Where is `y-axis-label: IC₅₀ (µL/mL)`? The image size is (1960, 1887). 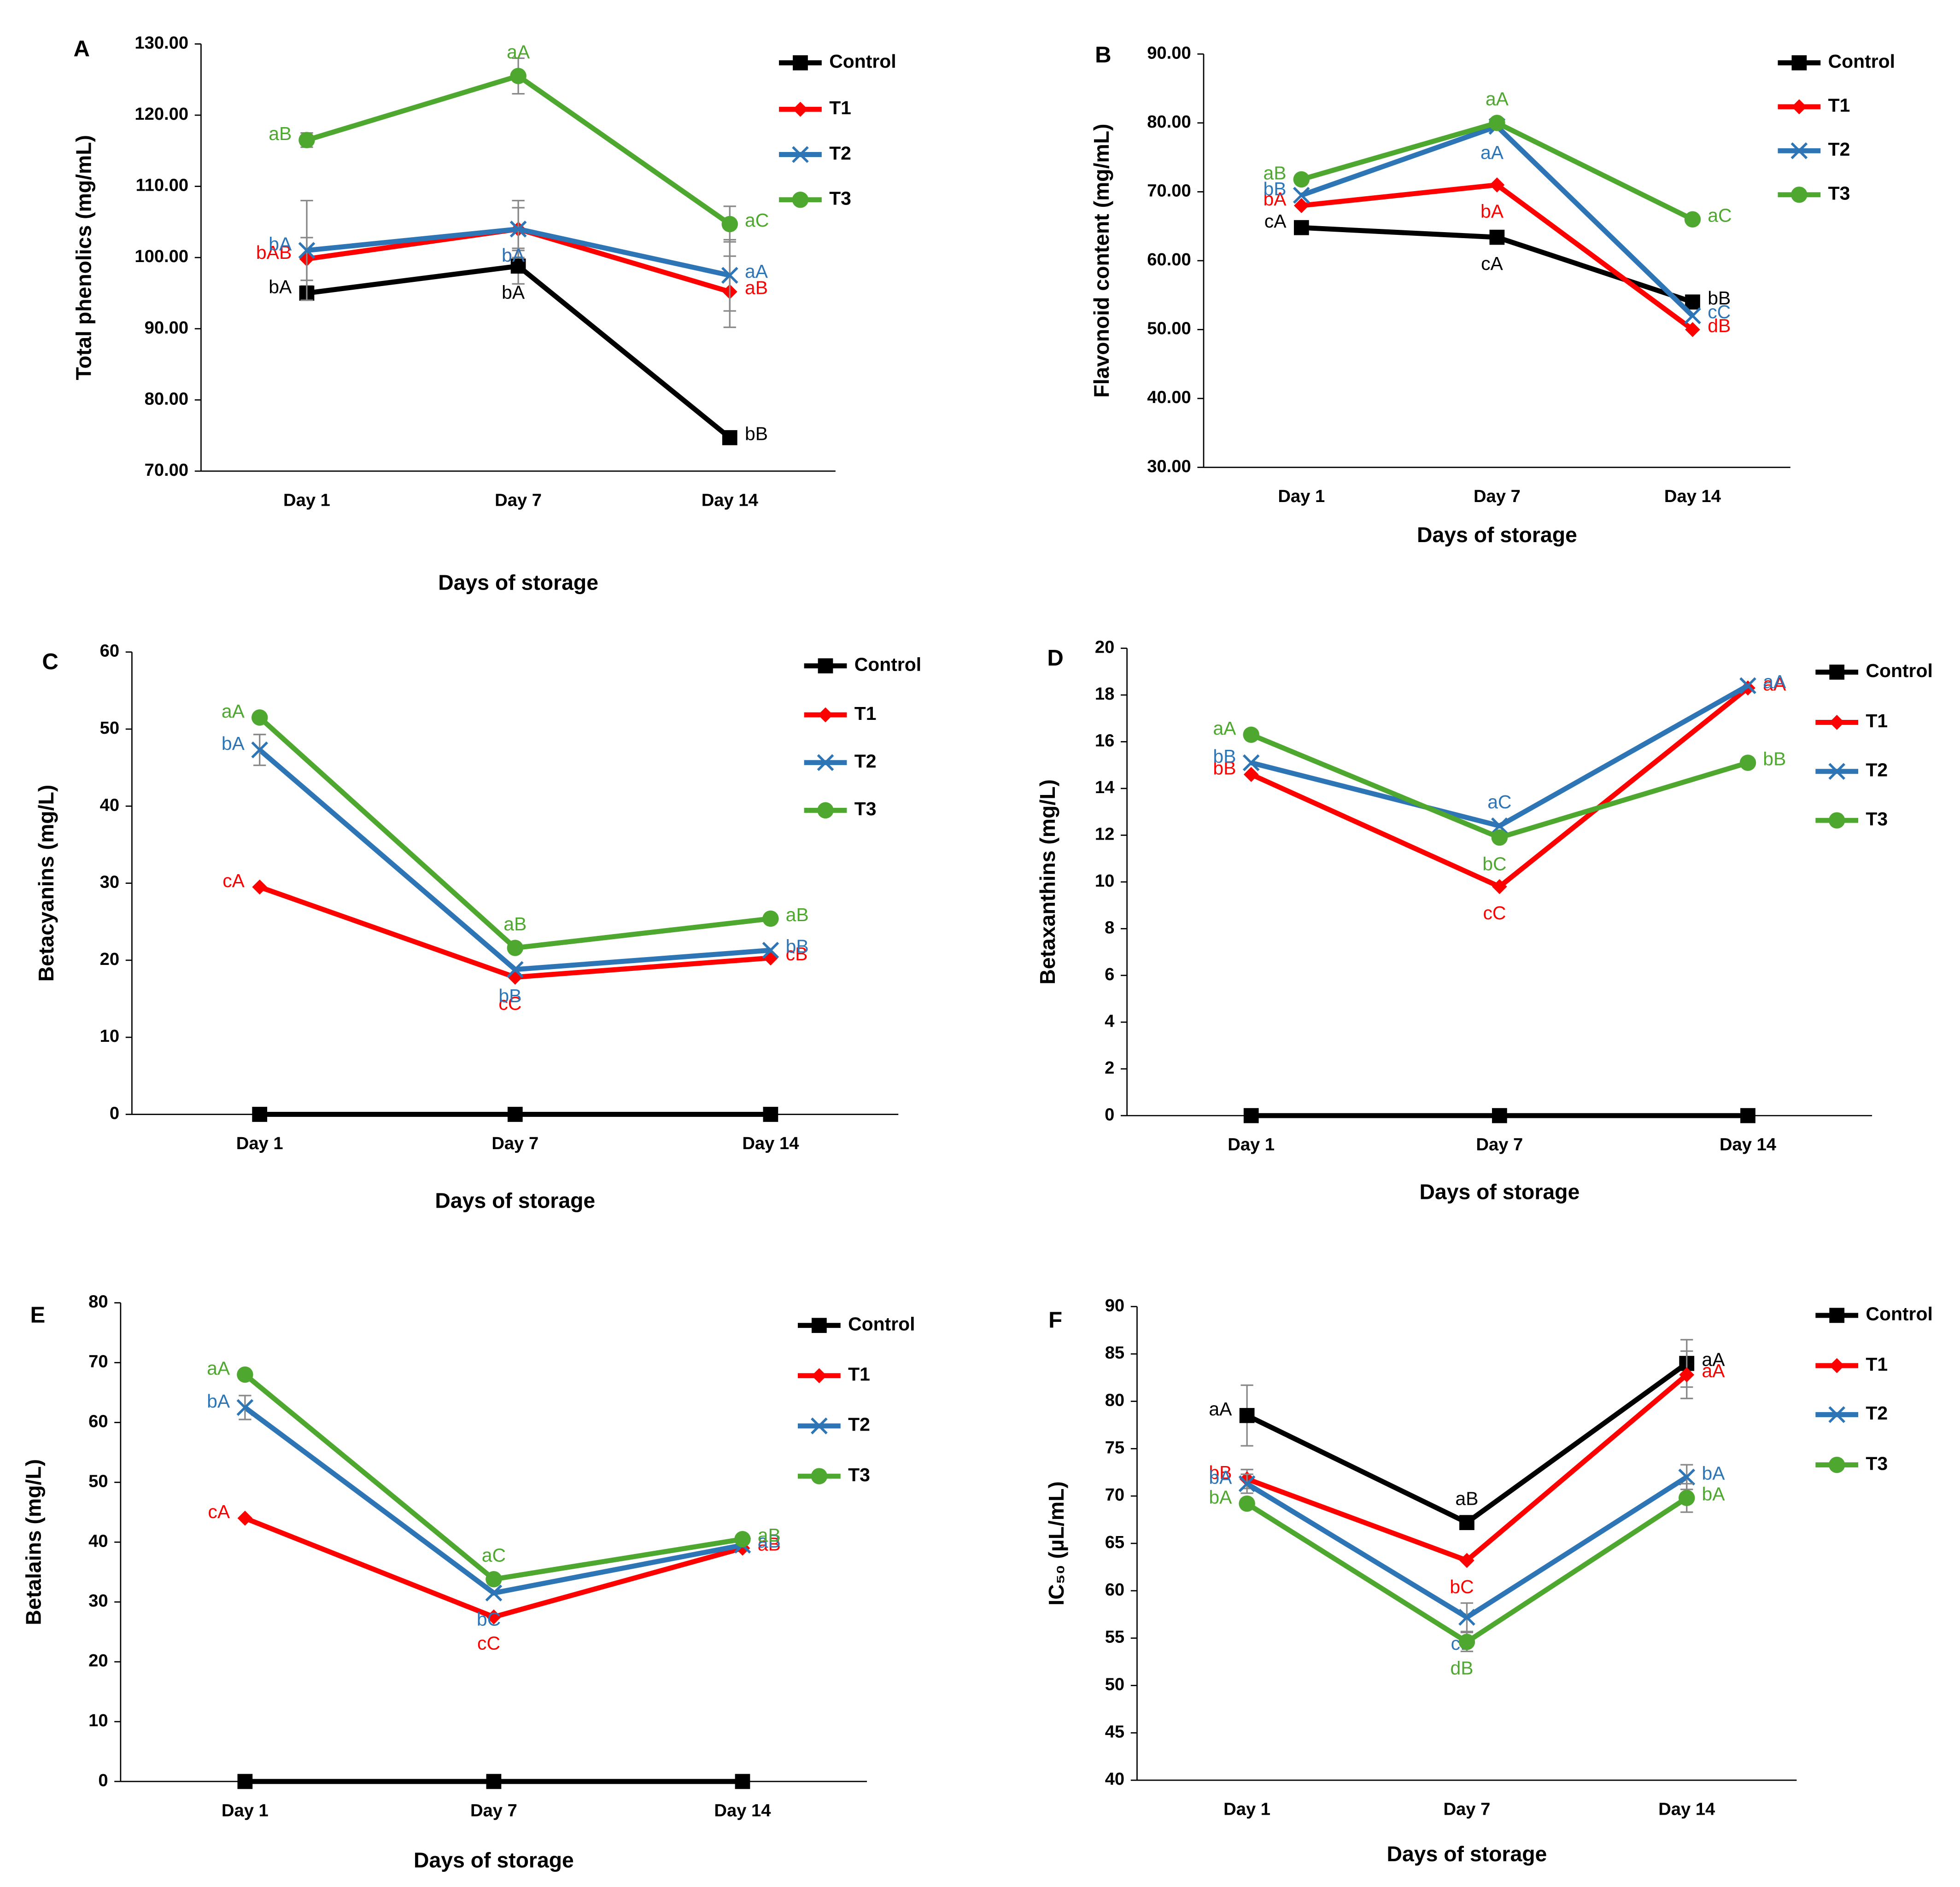
y-axis-label: IC₅₀ (µL/mL) is located at coordinates (1056, 1543).